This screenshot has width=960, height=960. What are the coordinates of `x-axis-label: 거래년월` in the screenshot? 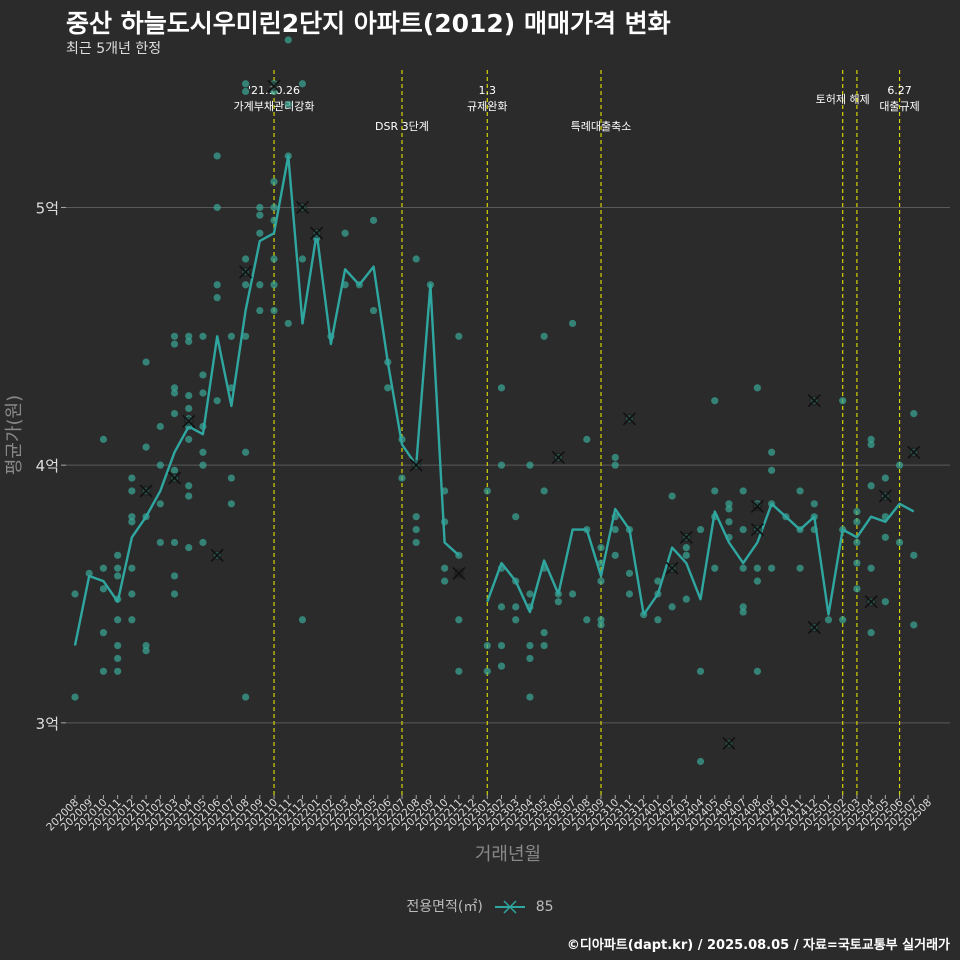 It's located at (508, 854).